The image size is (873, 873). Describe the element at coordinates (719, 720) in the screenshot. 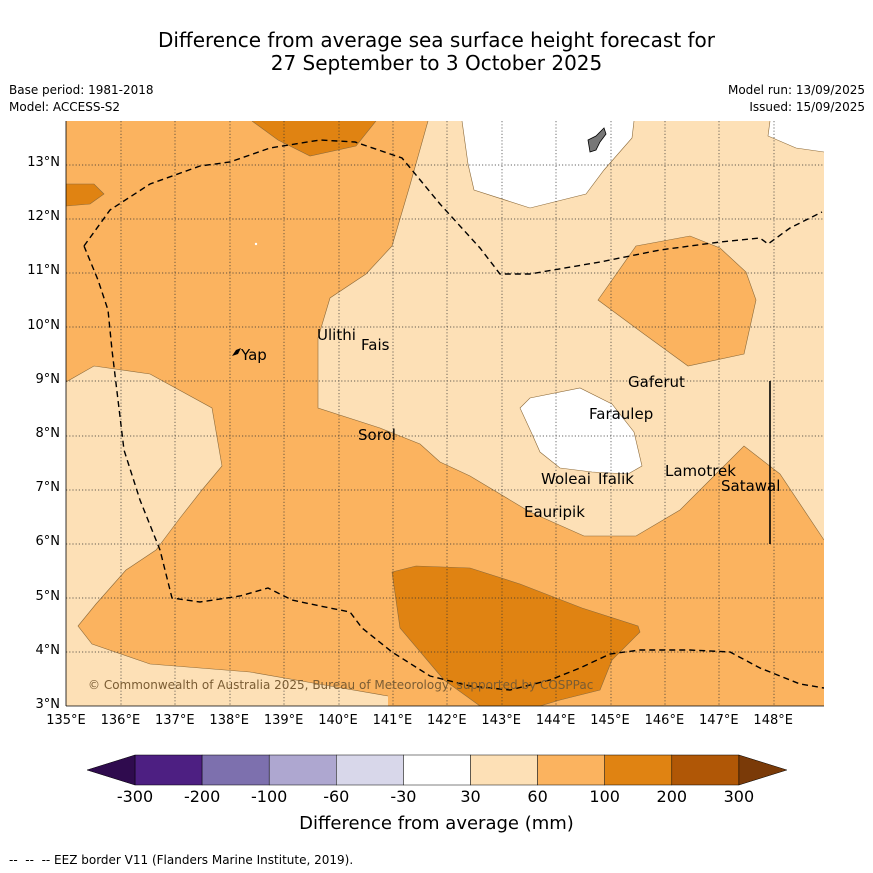

I see `lon-tick-label: 147°E` at that location.